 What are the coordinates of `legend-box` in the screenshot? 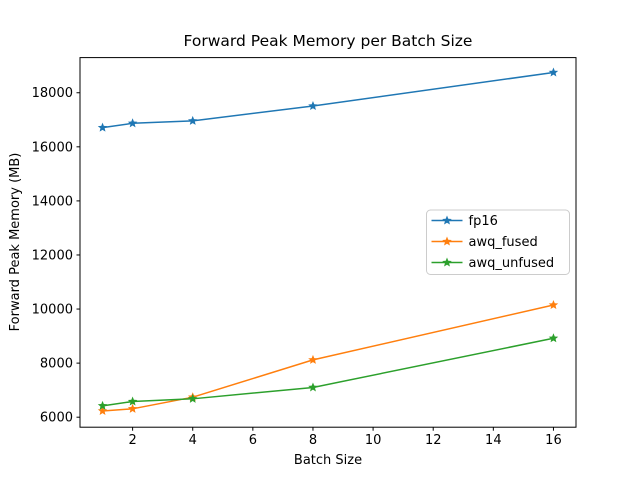 It's located at (498, 242).